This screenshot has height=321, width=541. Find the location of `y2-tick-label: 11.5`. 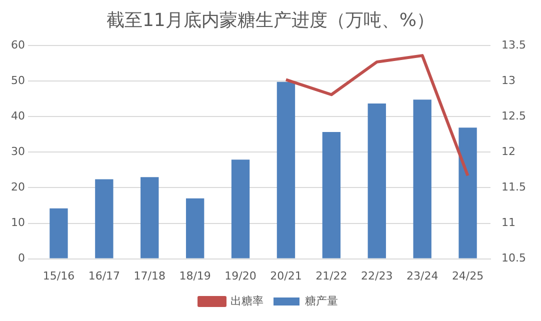

y2-tick-label: 11.5 is located at coordinates (514, 187).